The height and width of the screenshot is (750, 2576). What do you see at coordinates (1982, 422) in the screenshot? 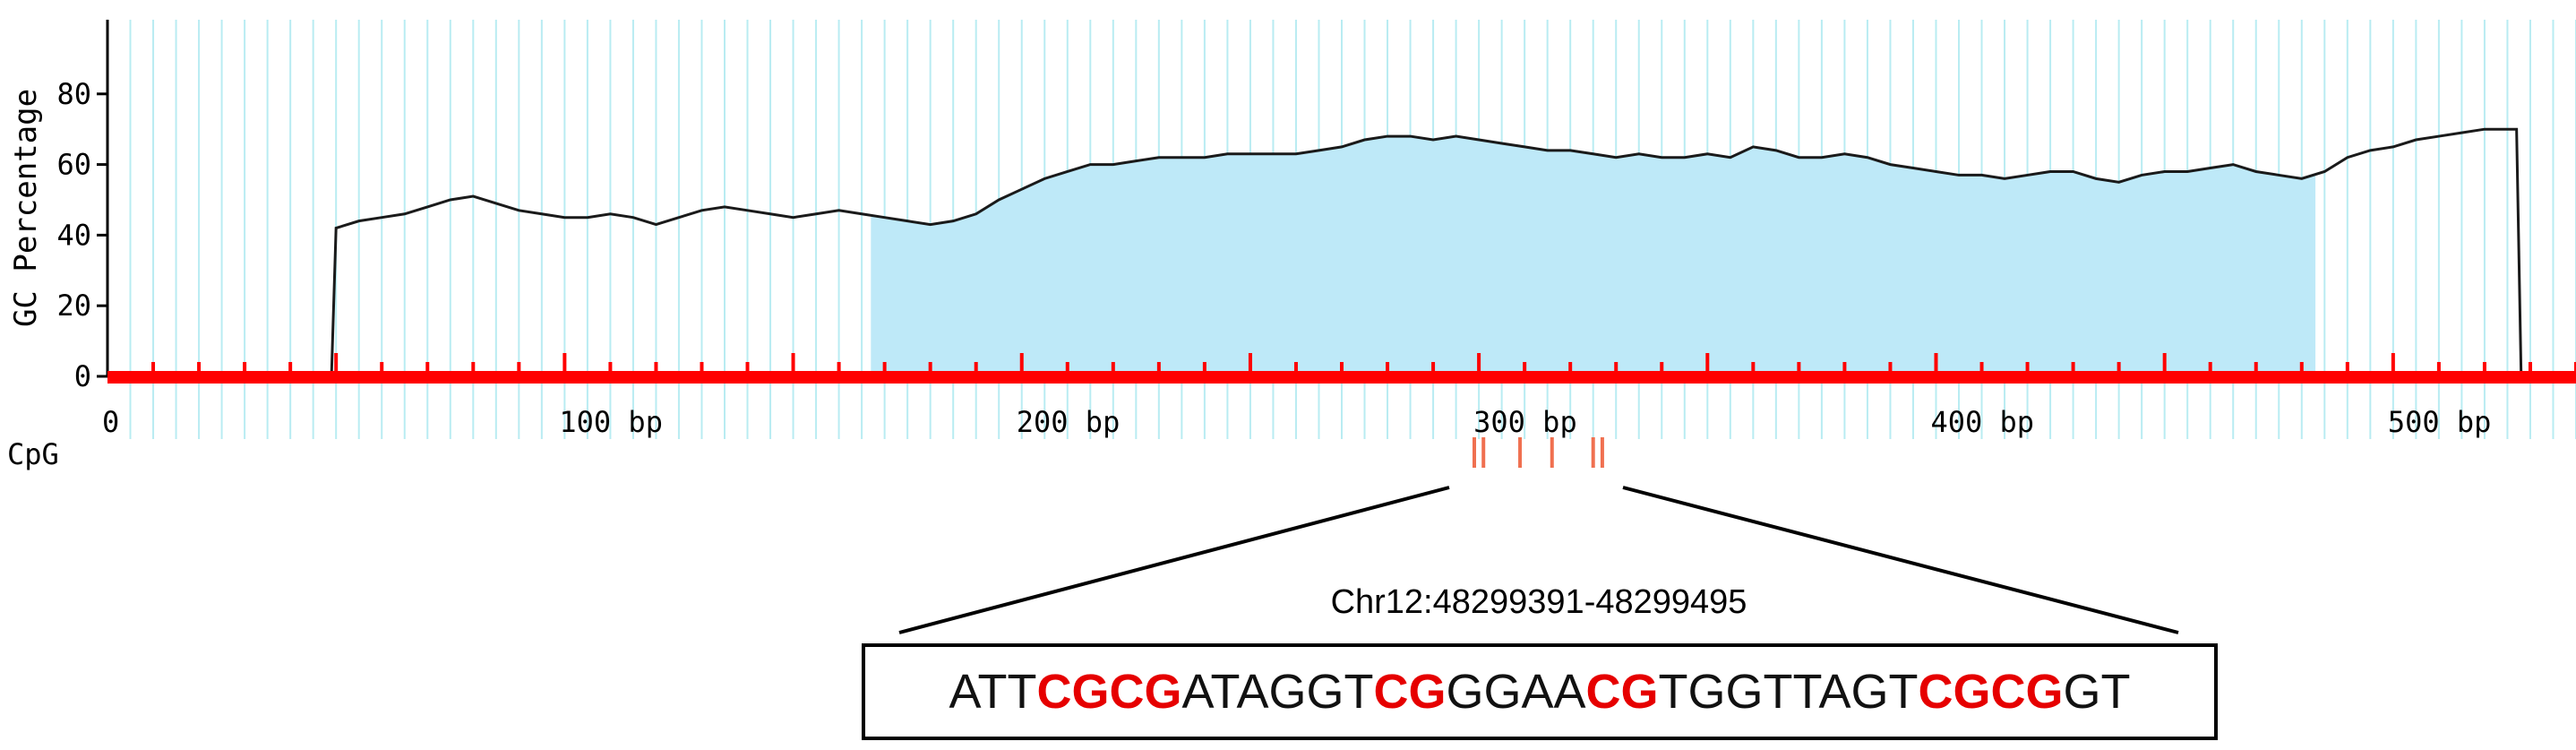
I see `x-tick-label: 400 bp` at bounding box center [1982, 422].